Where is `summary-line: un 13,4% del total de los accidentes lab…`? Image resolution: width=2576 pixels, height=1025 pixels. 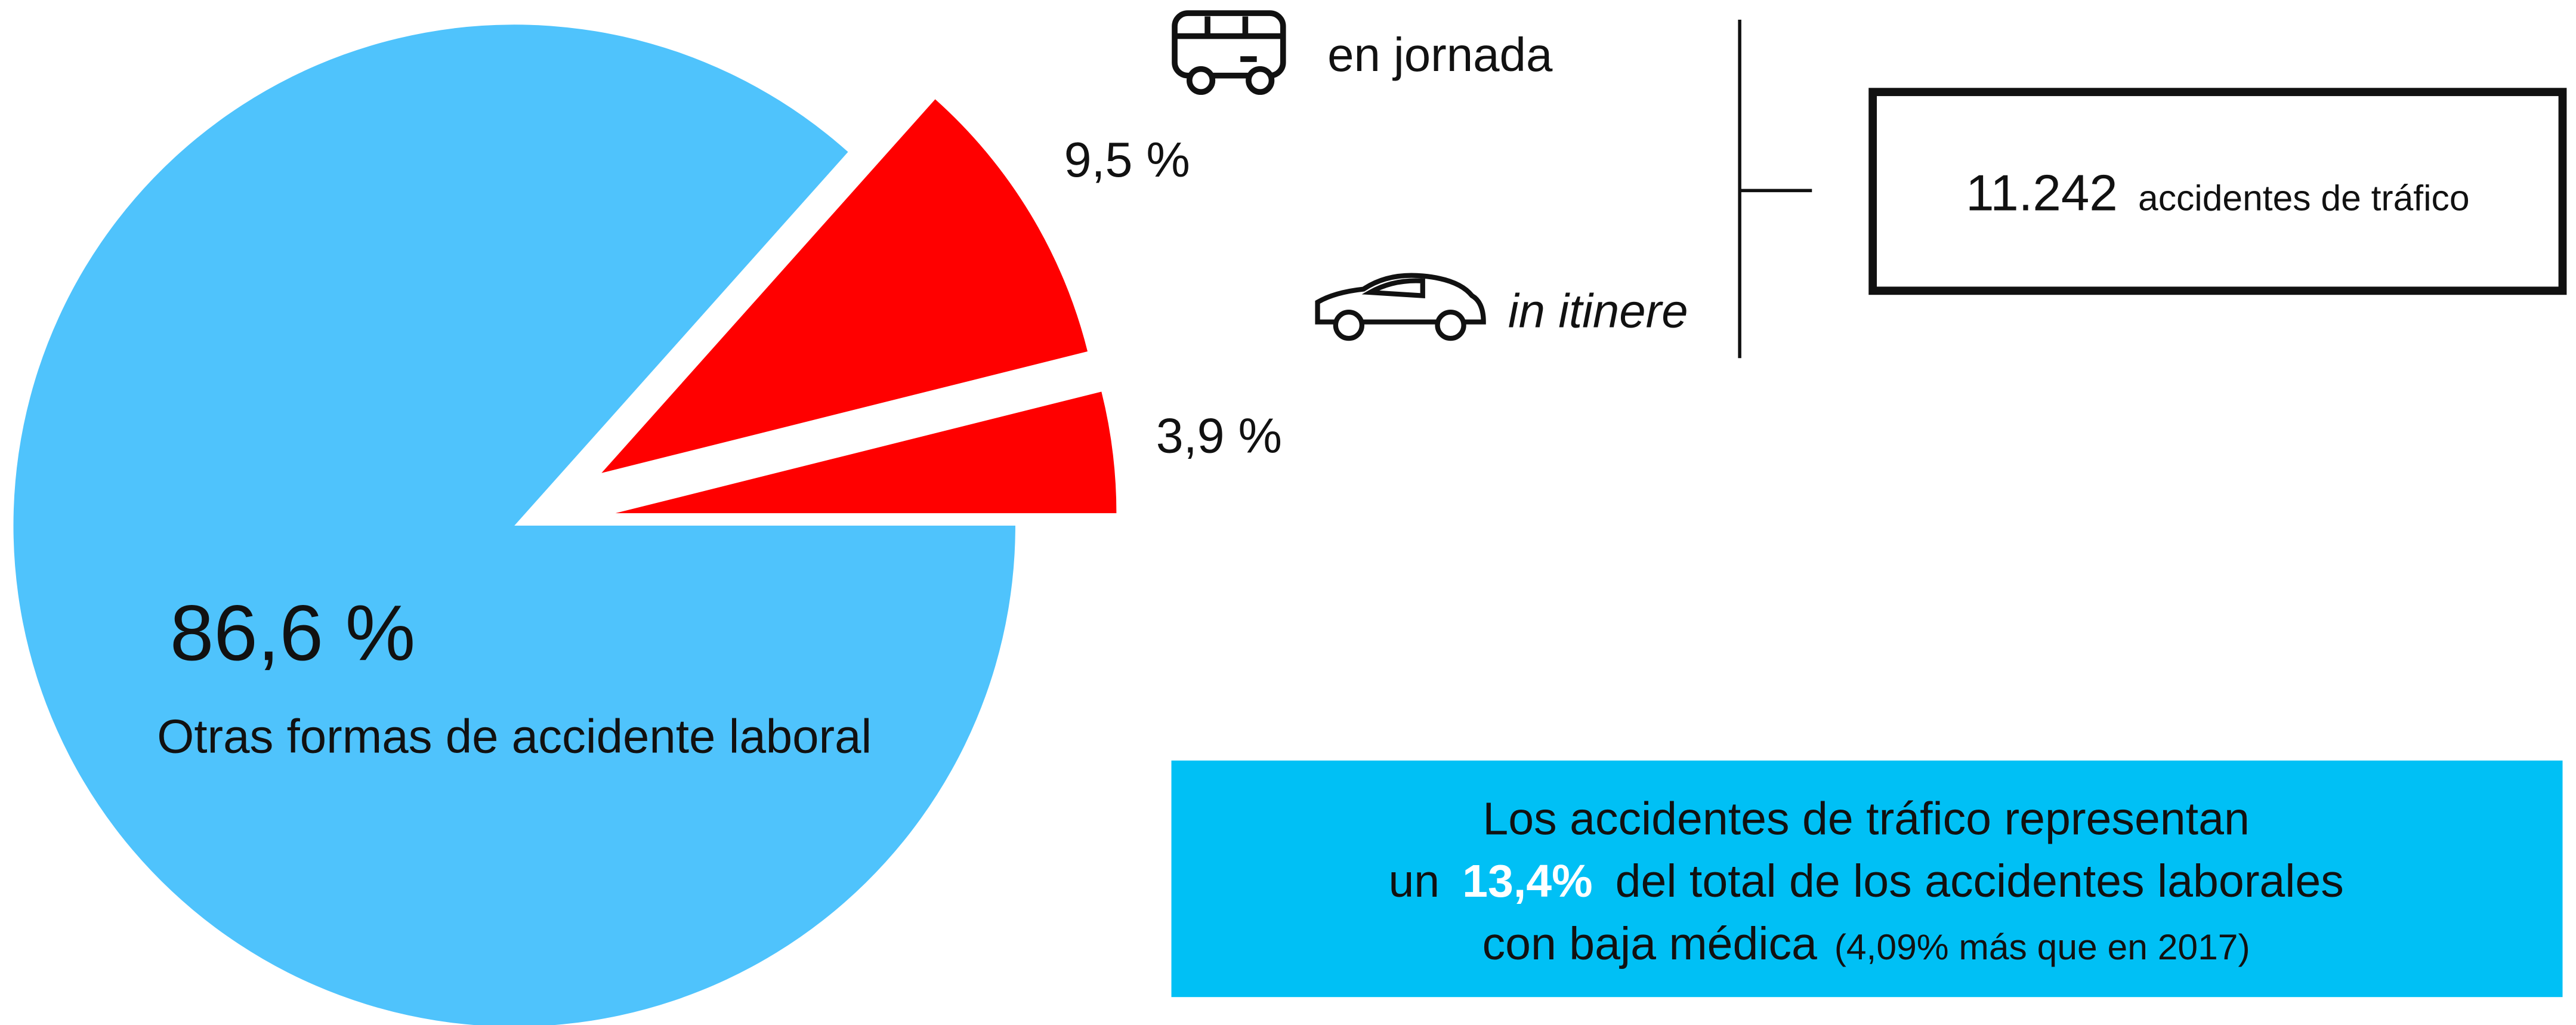
summary-line: un 13,4% del total de los accidentes lab… is located at coordinates (1865, 881).